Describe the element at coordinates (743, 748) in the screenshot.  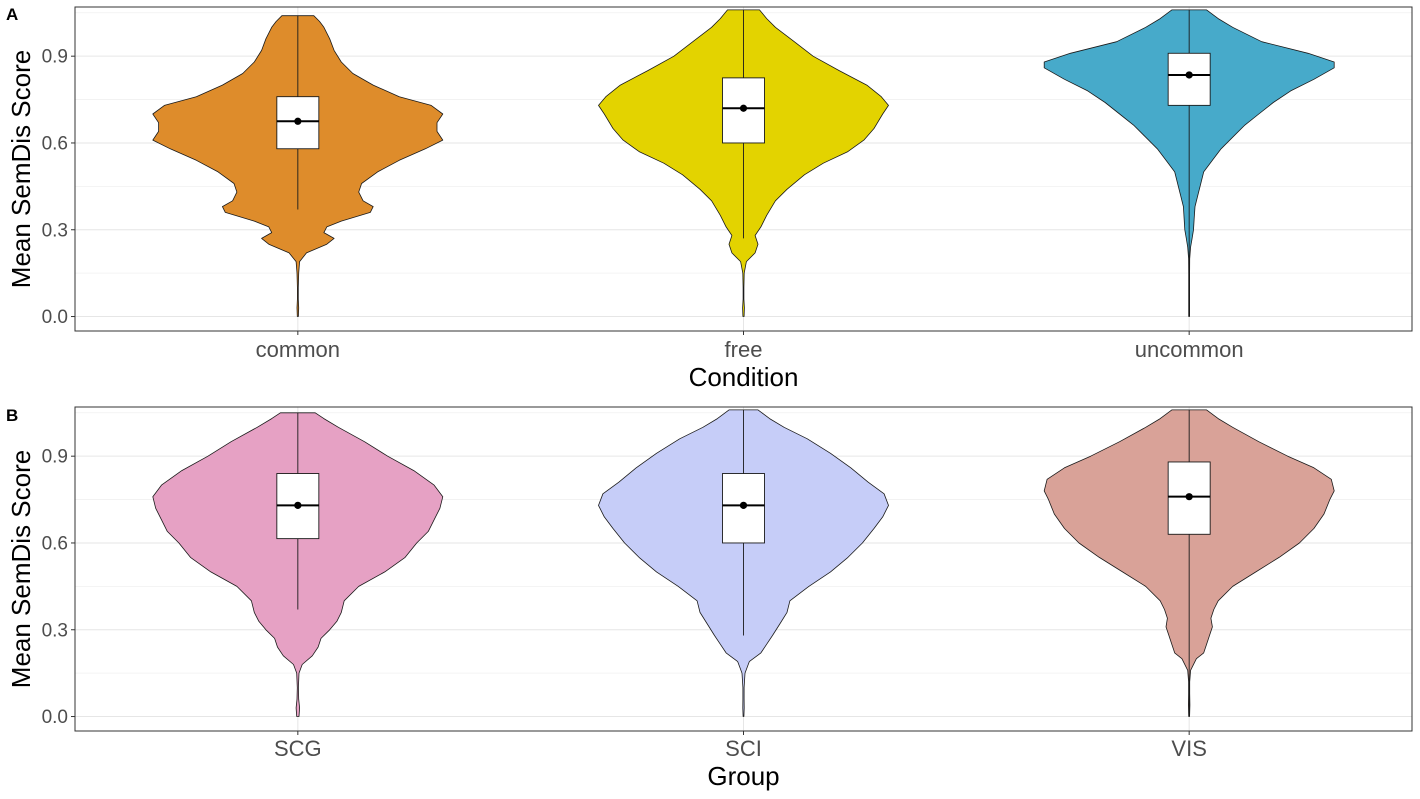
I see `x-tick-label: SCI` at that location.